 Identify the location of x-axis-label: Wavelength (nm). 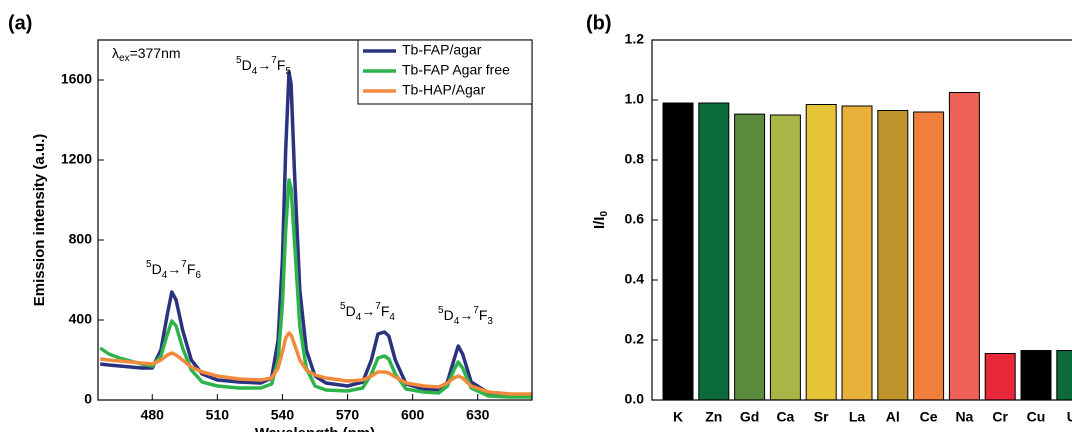
(315, 428).